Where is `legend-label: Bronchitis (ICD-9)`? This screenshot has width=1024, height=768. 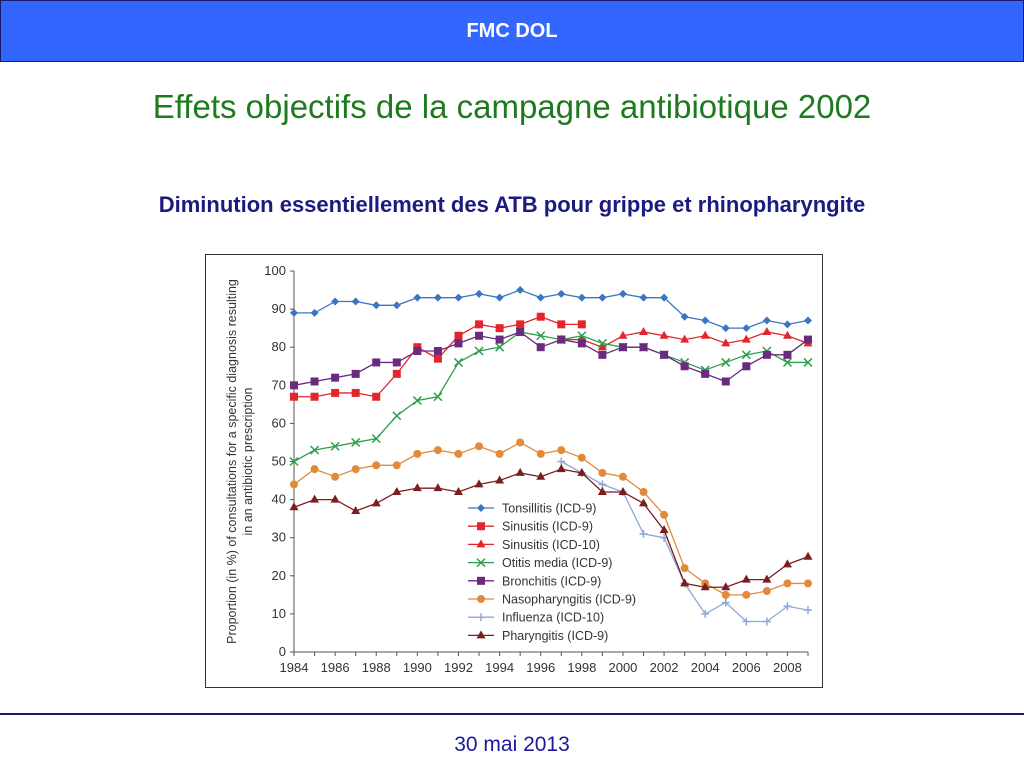
legend-label: Bronchitis (ICD-9) is located at coordinates (551, 581).